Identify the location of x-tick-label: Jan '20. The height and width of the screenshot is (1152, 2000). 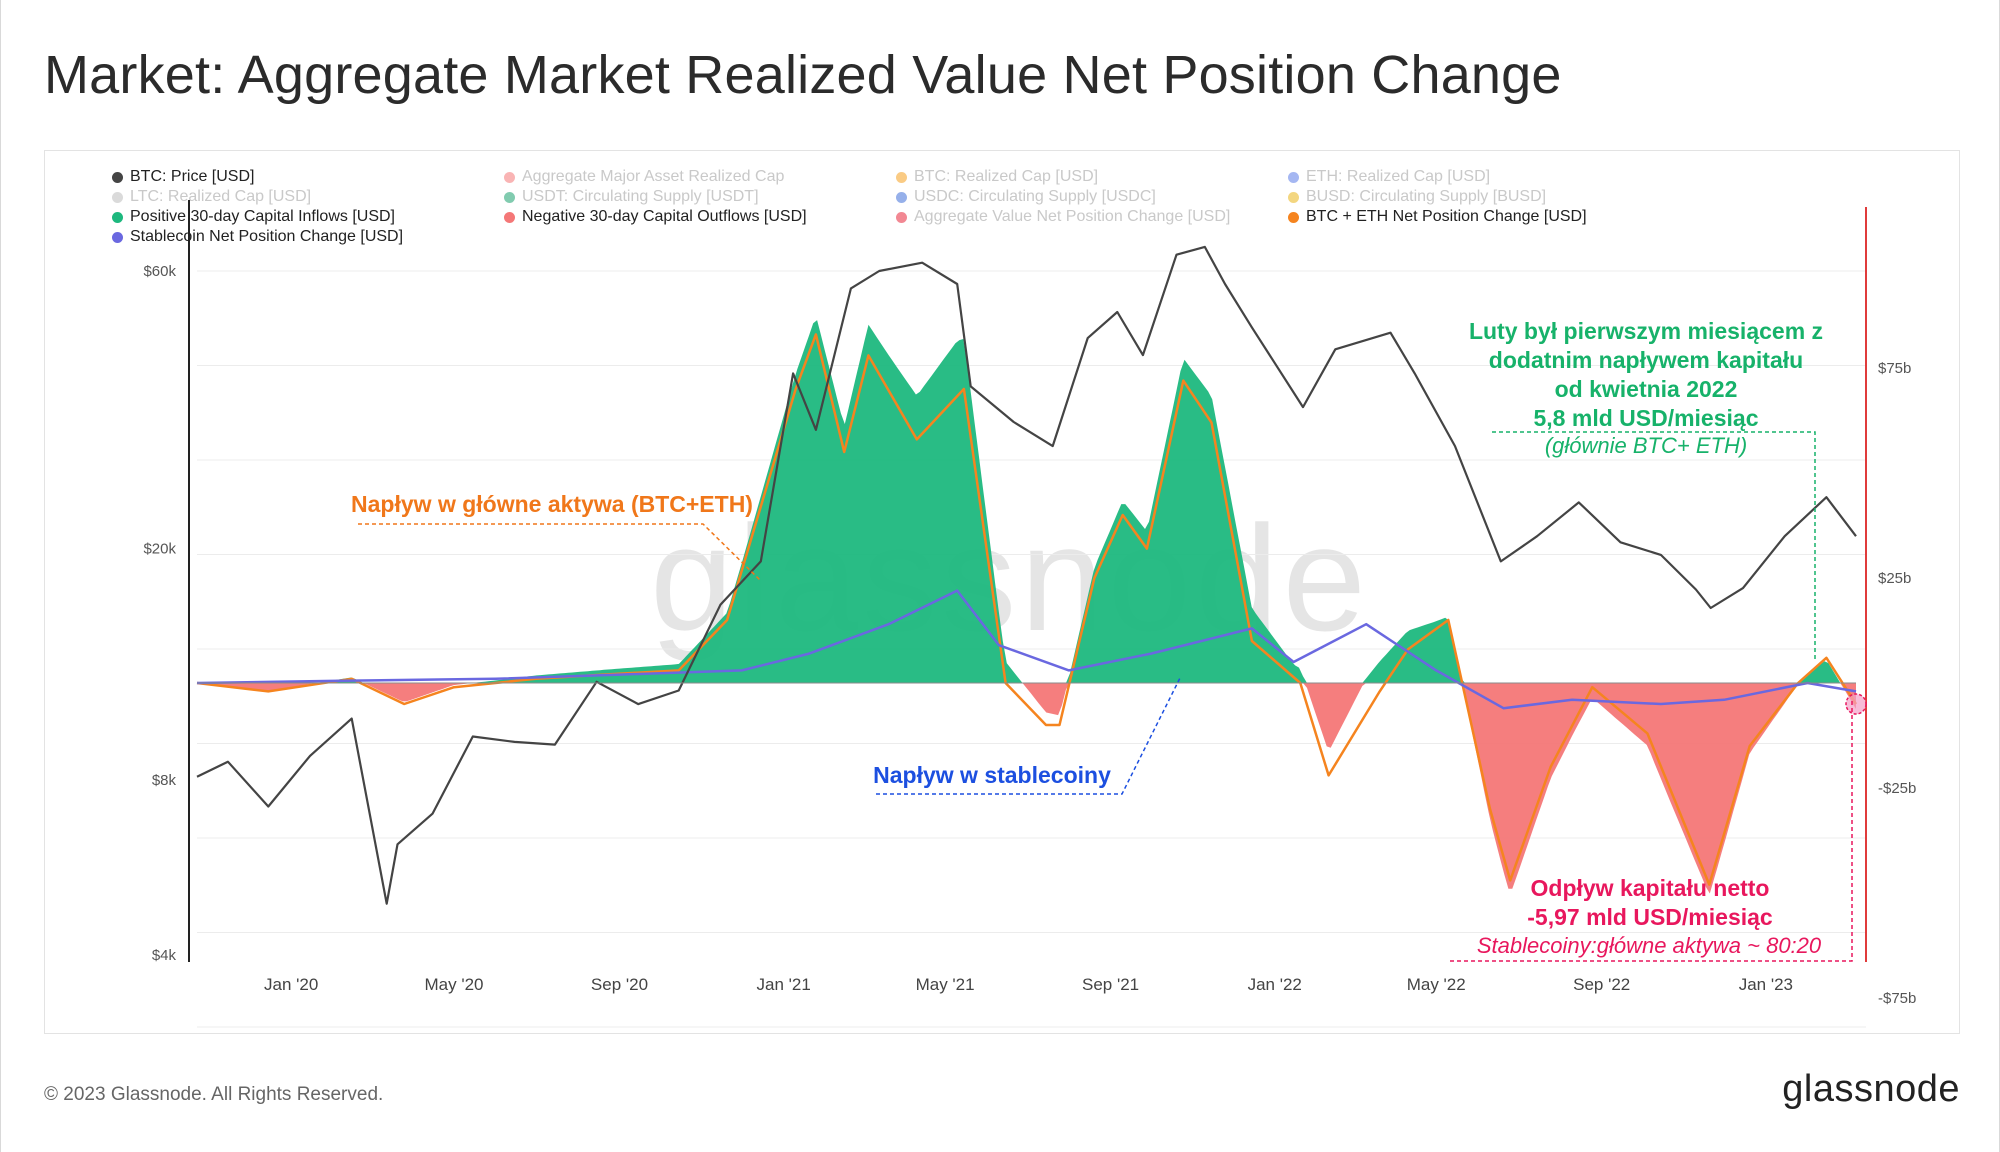
(291, 984).